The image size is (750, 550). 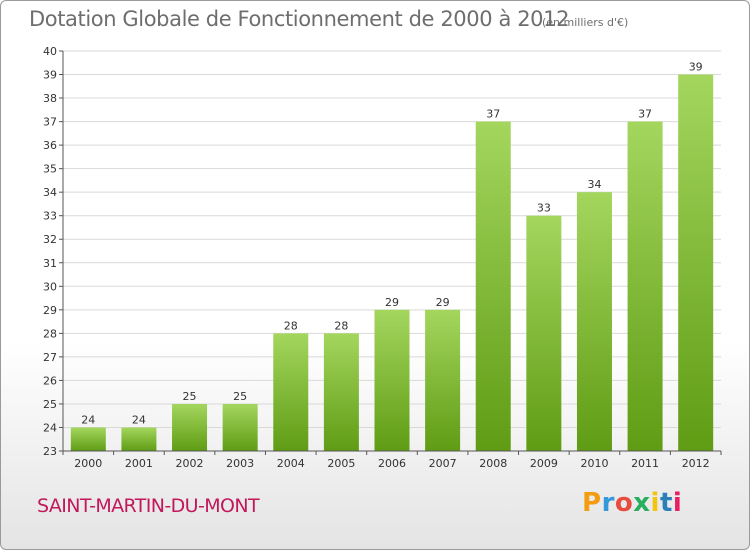 What do you see at coordinates (392, 463) in the screenshot?
I see `x-tick-label: 2006` at bounding box center [392, 463].